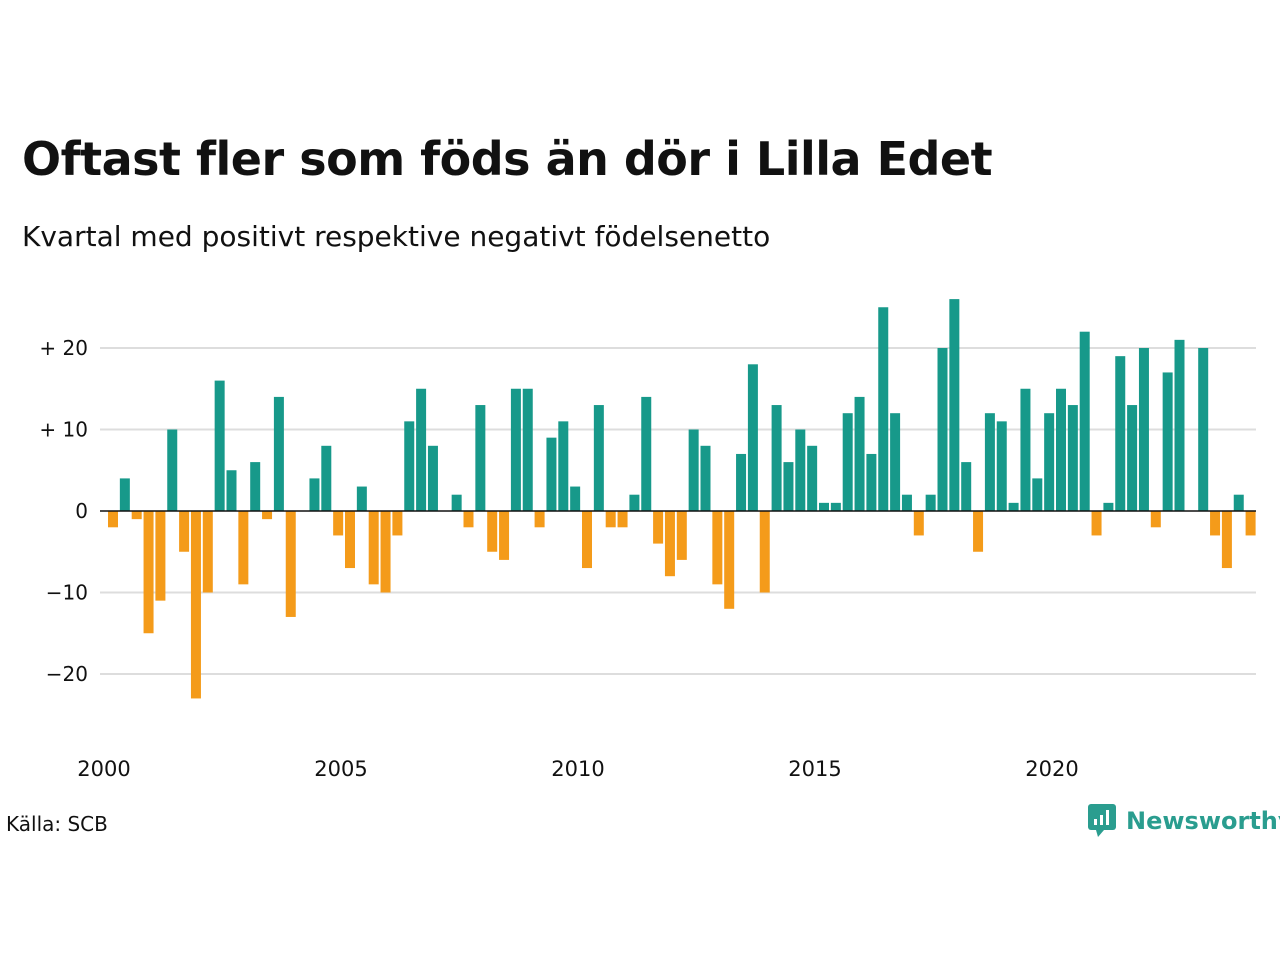 This screenshot has height=960, width=1280. What do you see at coordinates (103, 769) in the screenshot?
I see `x-tick-label: 2000` at bounding box center [103, 769].